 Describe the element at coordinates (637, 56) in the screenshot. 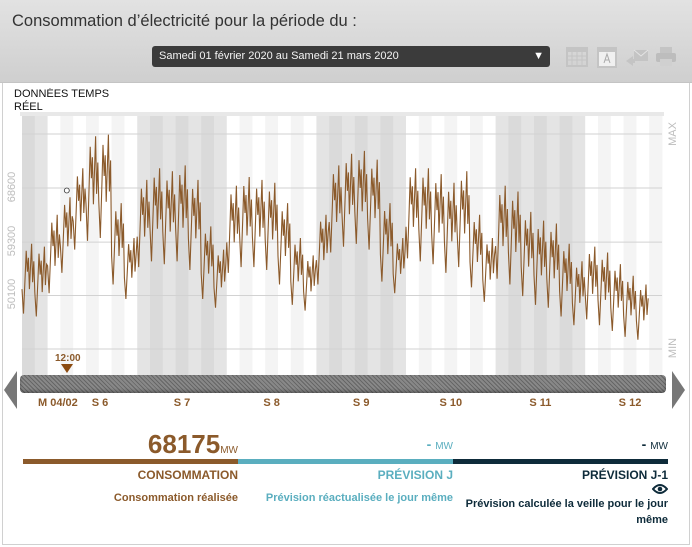

I see `email-share-icon` at that location.